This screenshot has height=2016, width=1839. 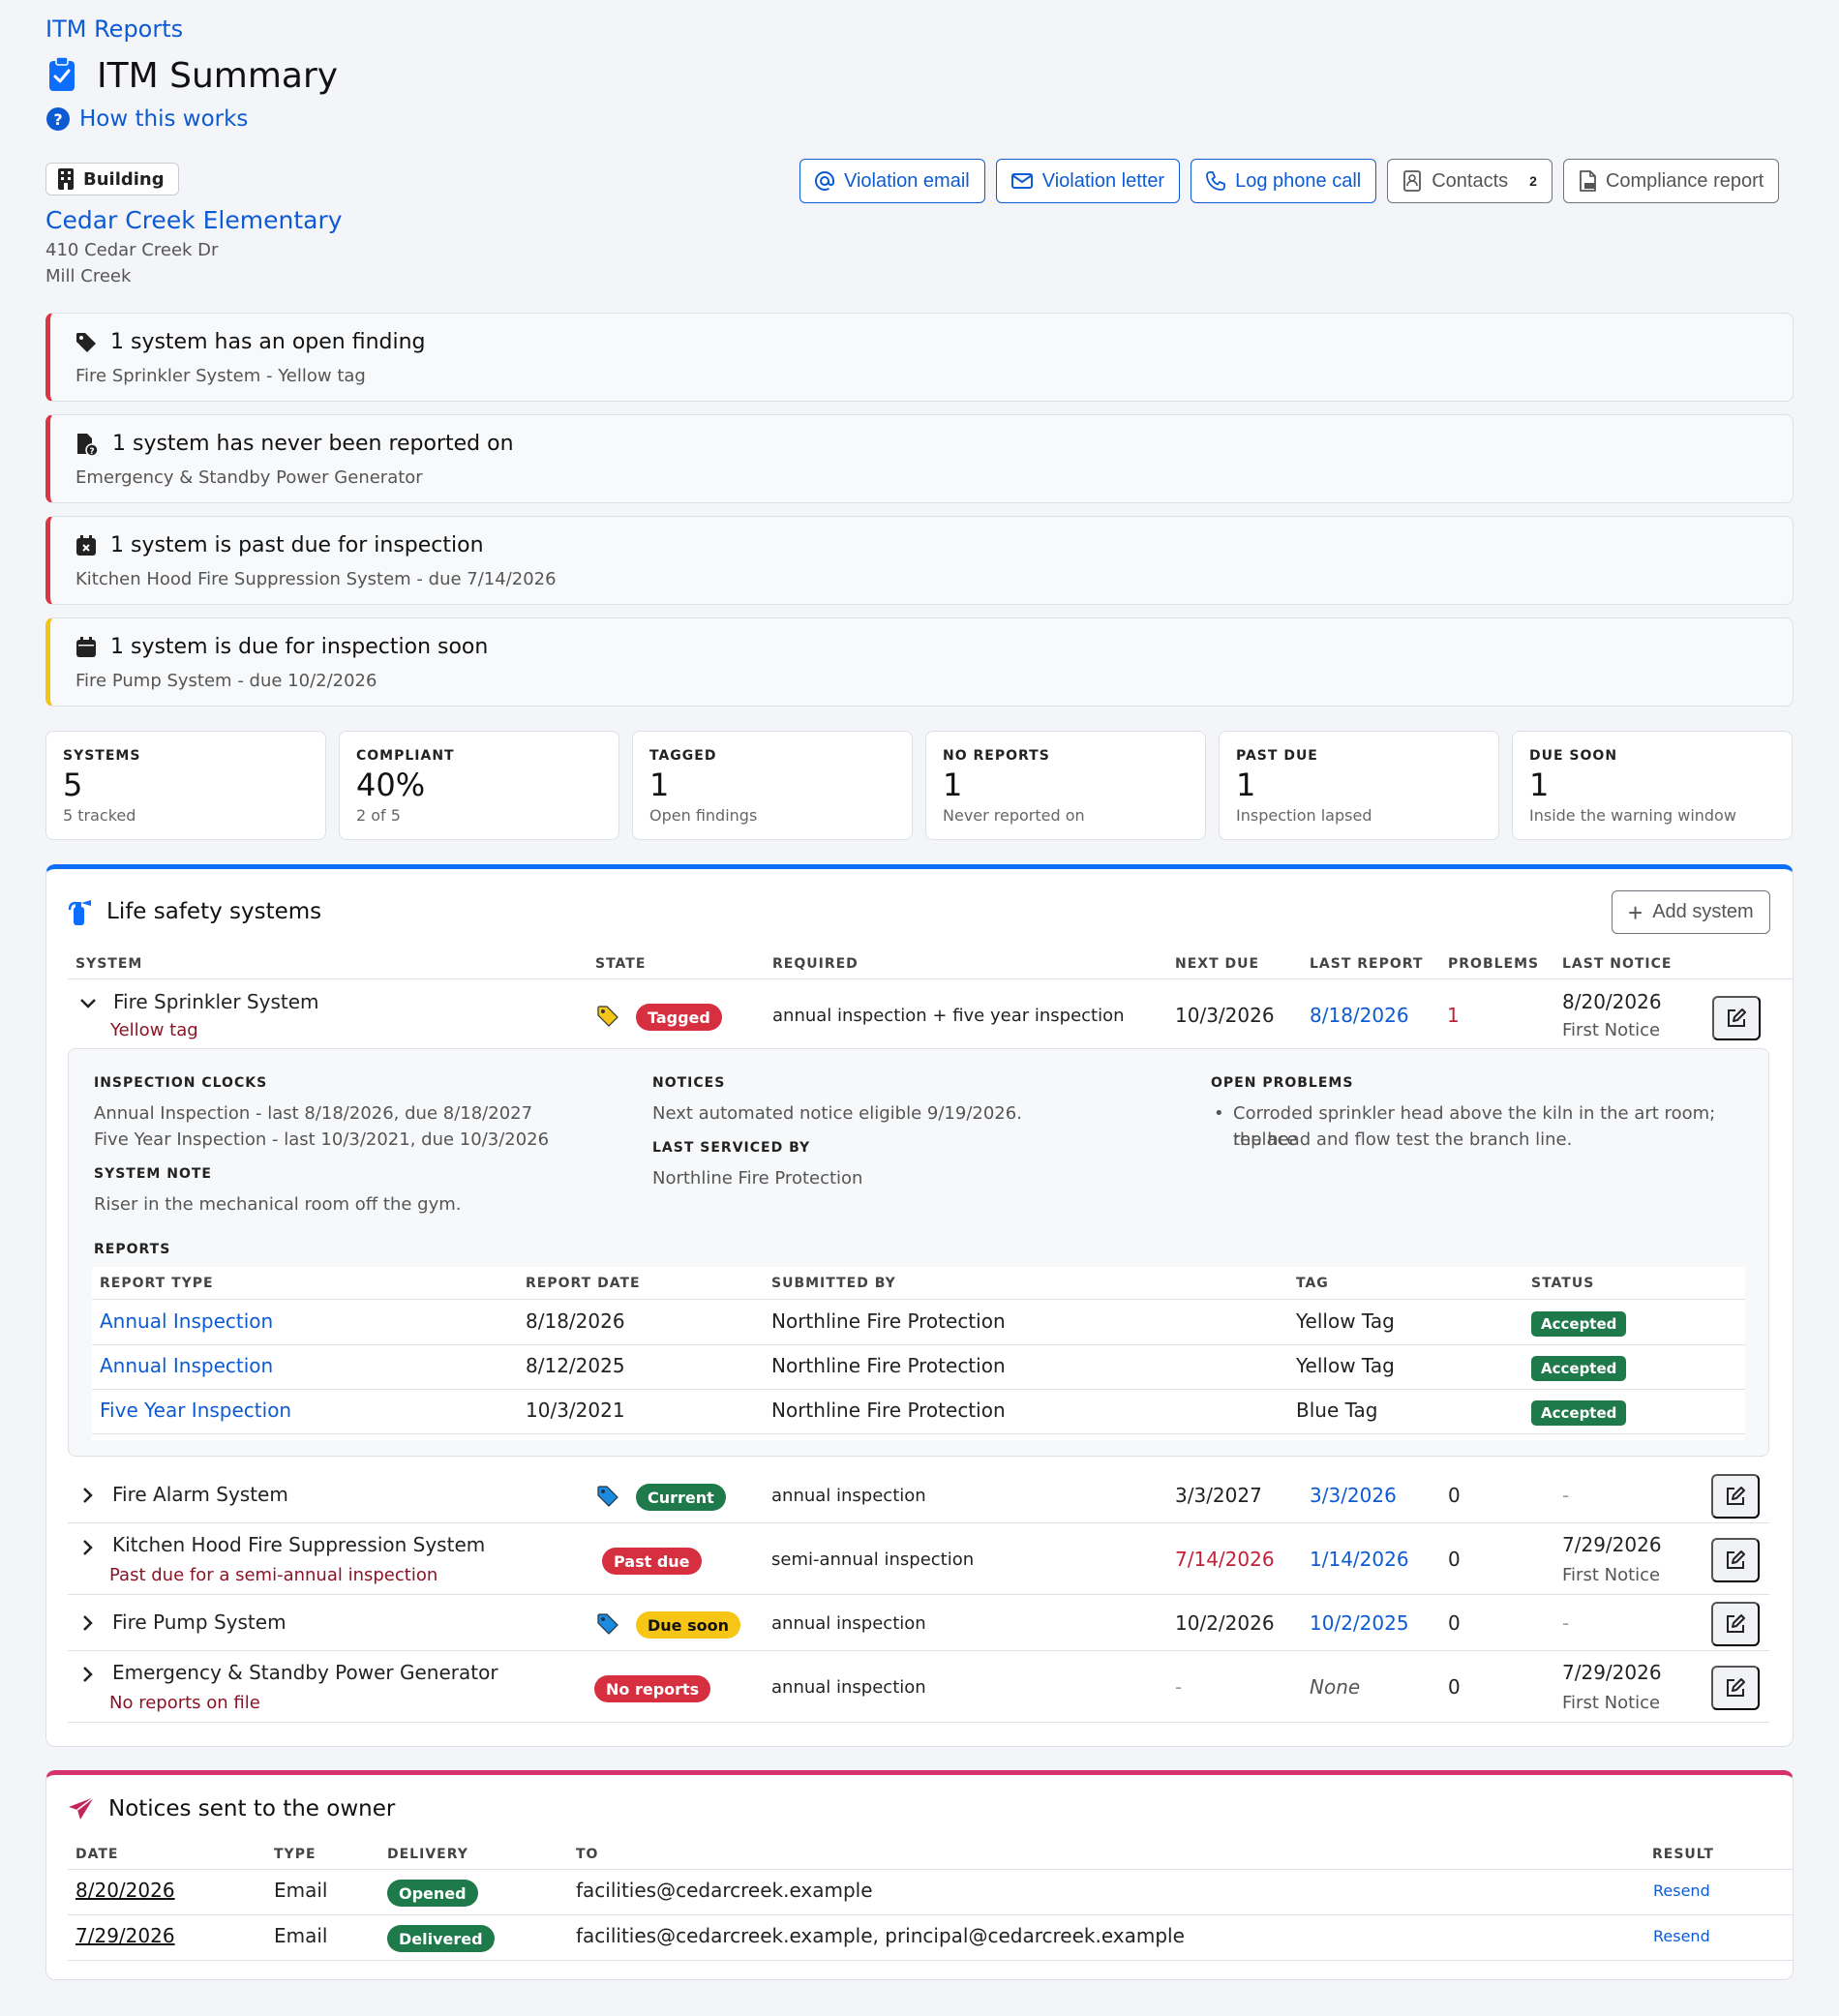 I want to click on system-last-report-link: 10/2/2025, so click(x=1359, y=1623).